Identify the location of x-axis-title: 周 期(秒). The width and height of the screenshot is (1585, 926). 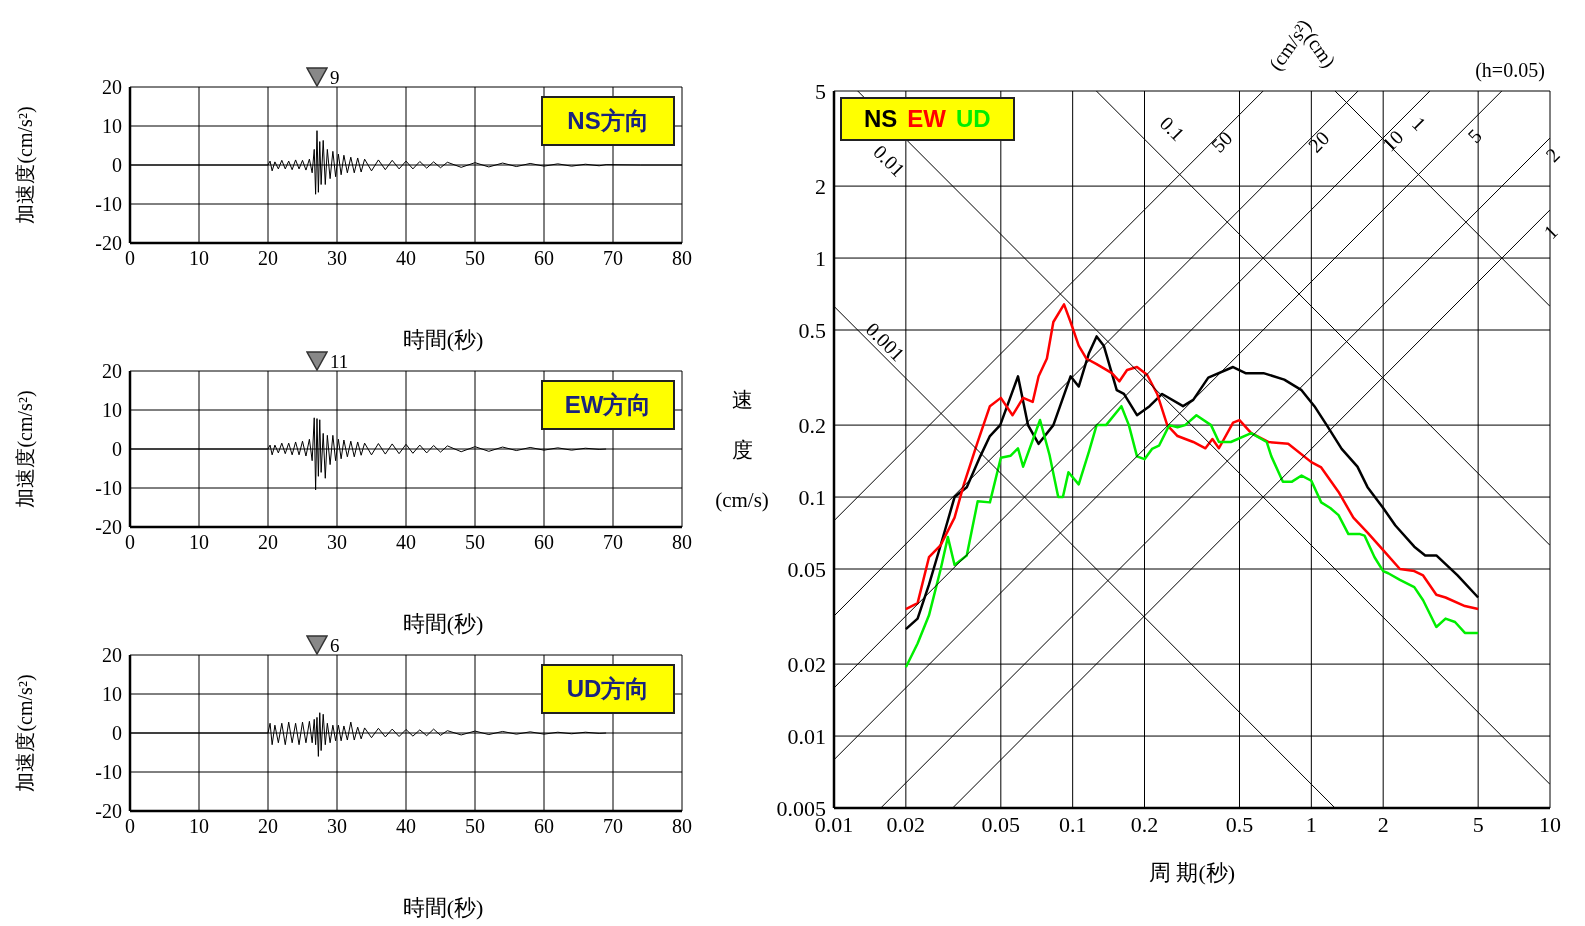
(1192, 873).